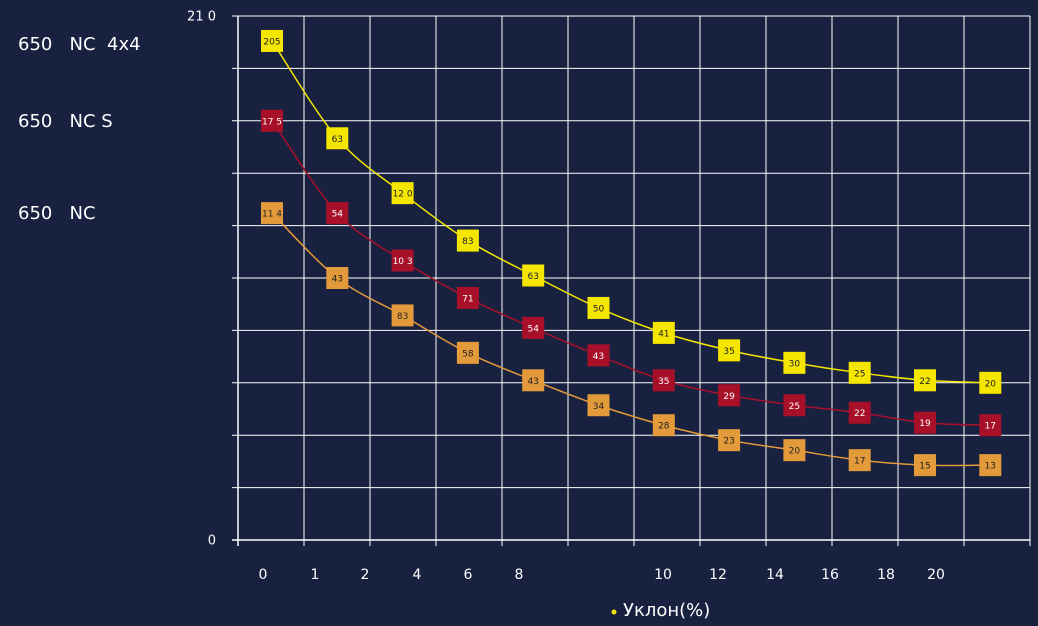 The image size is (1038, 626). Describe the element at coordinates (315, 575) in the screenshot. I see `x-tick-label: 1` at that location.